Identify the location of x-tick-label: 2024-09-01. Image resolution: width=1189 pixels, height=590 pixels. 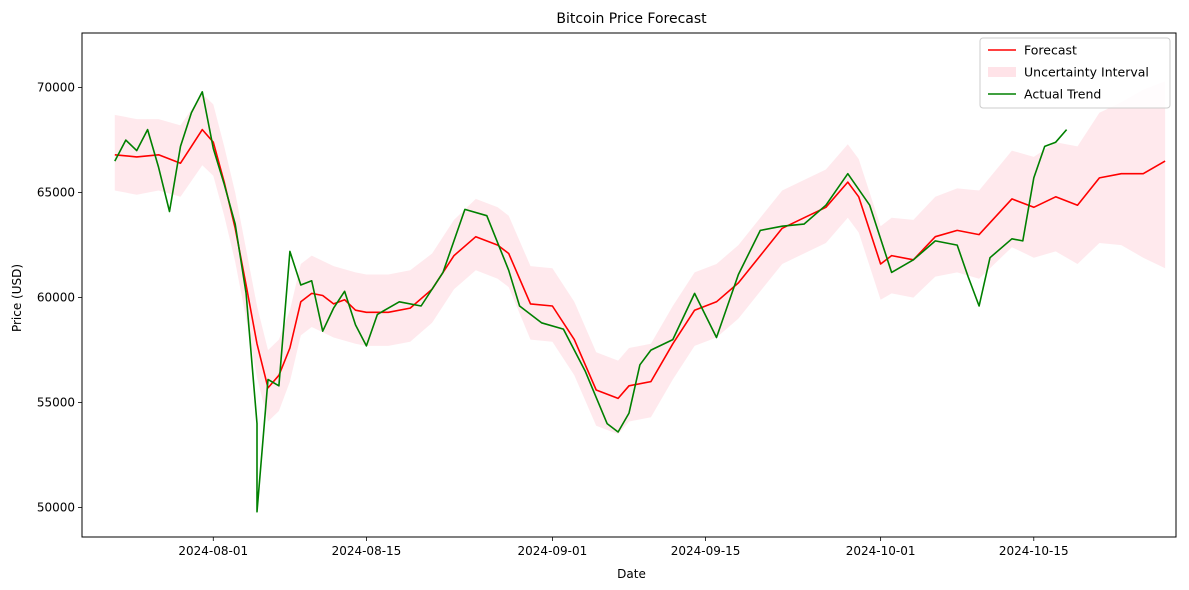
(553, 551).